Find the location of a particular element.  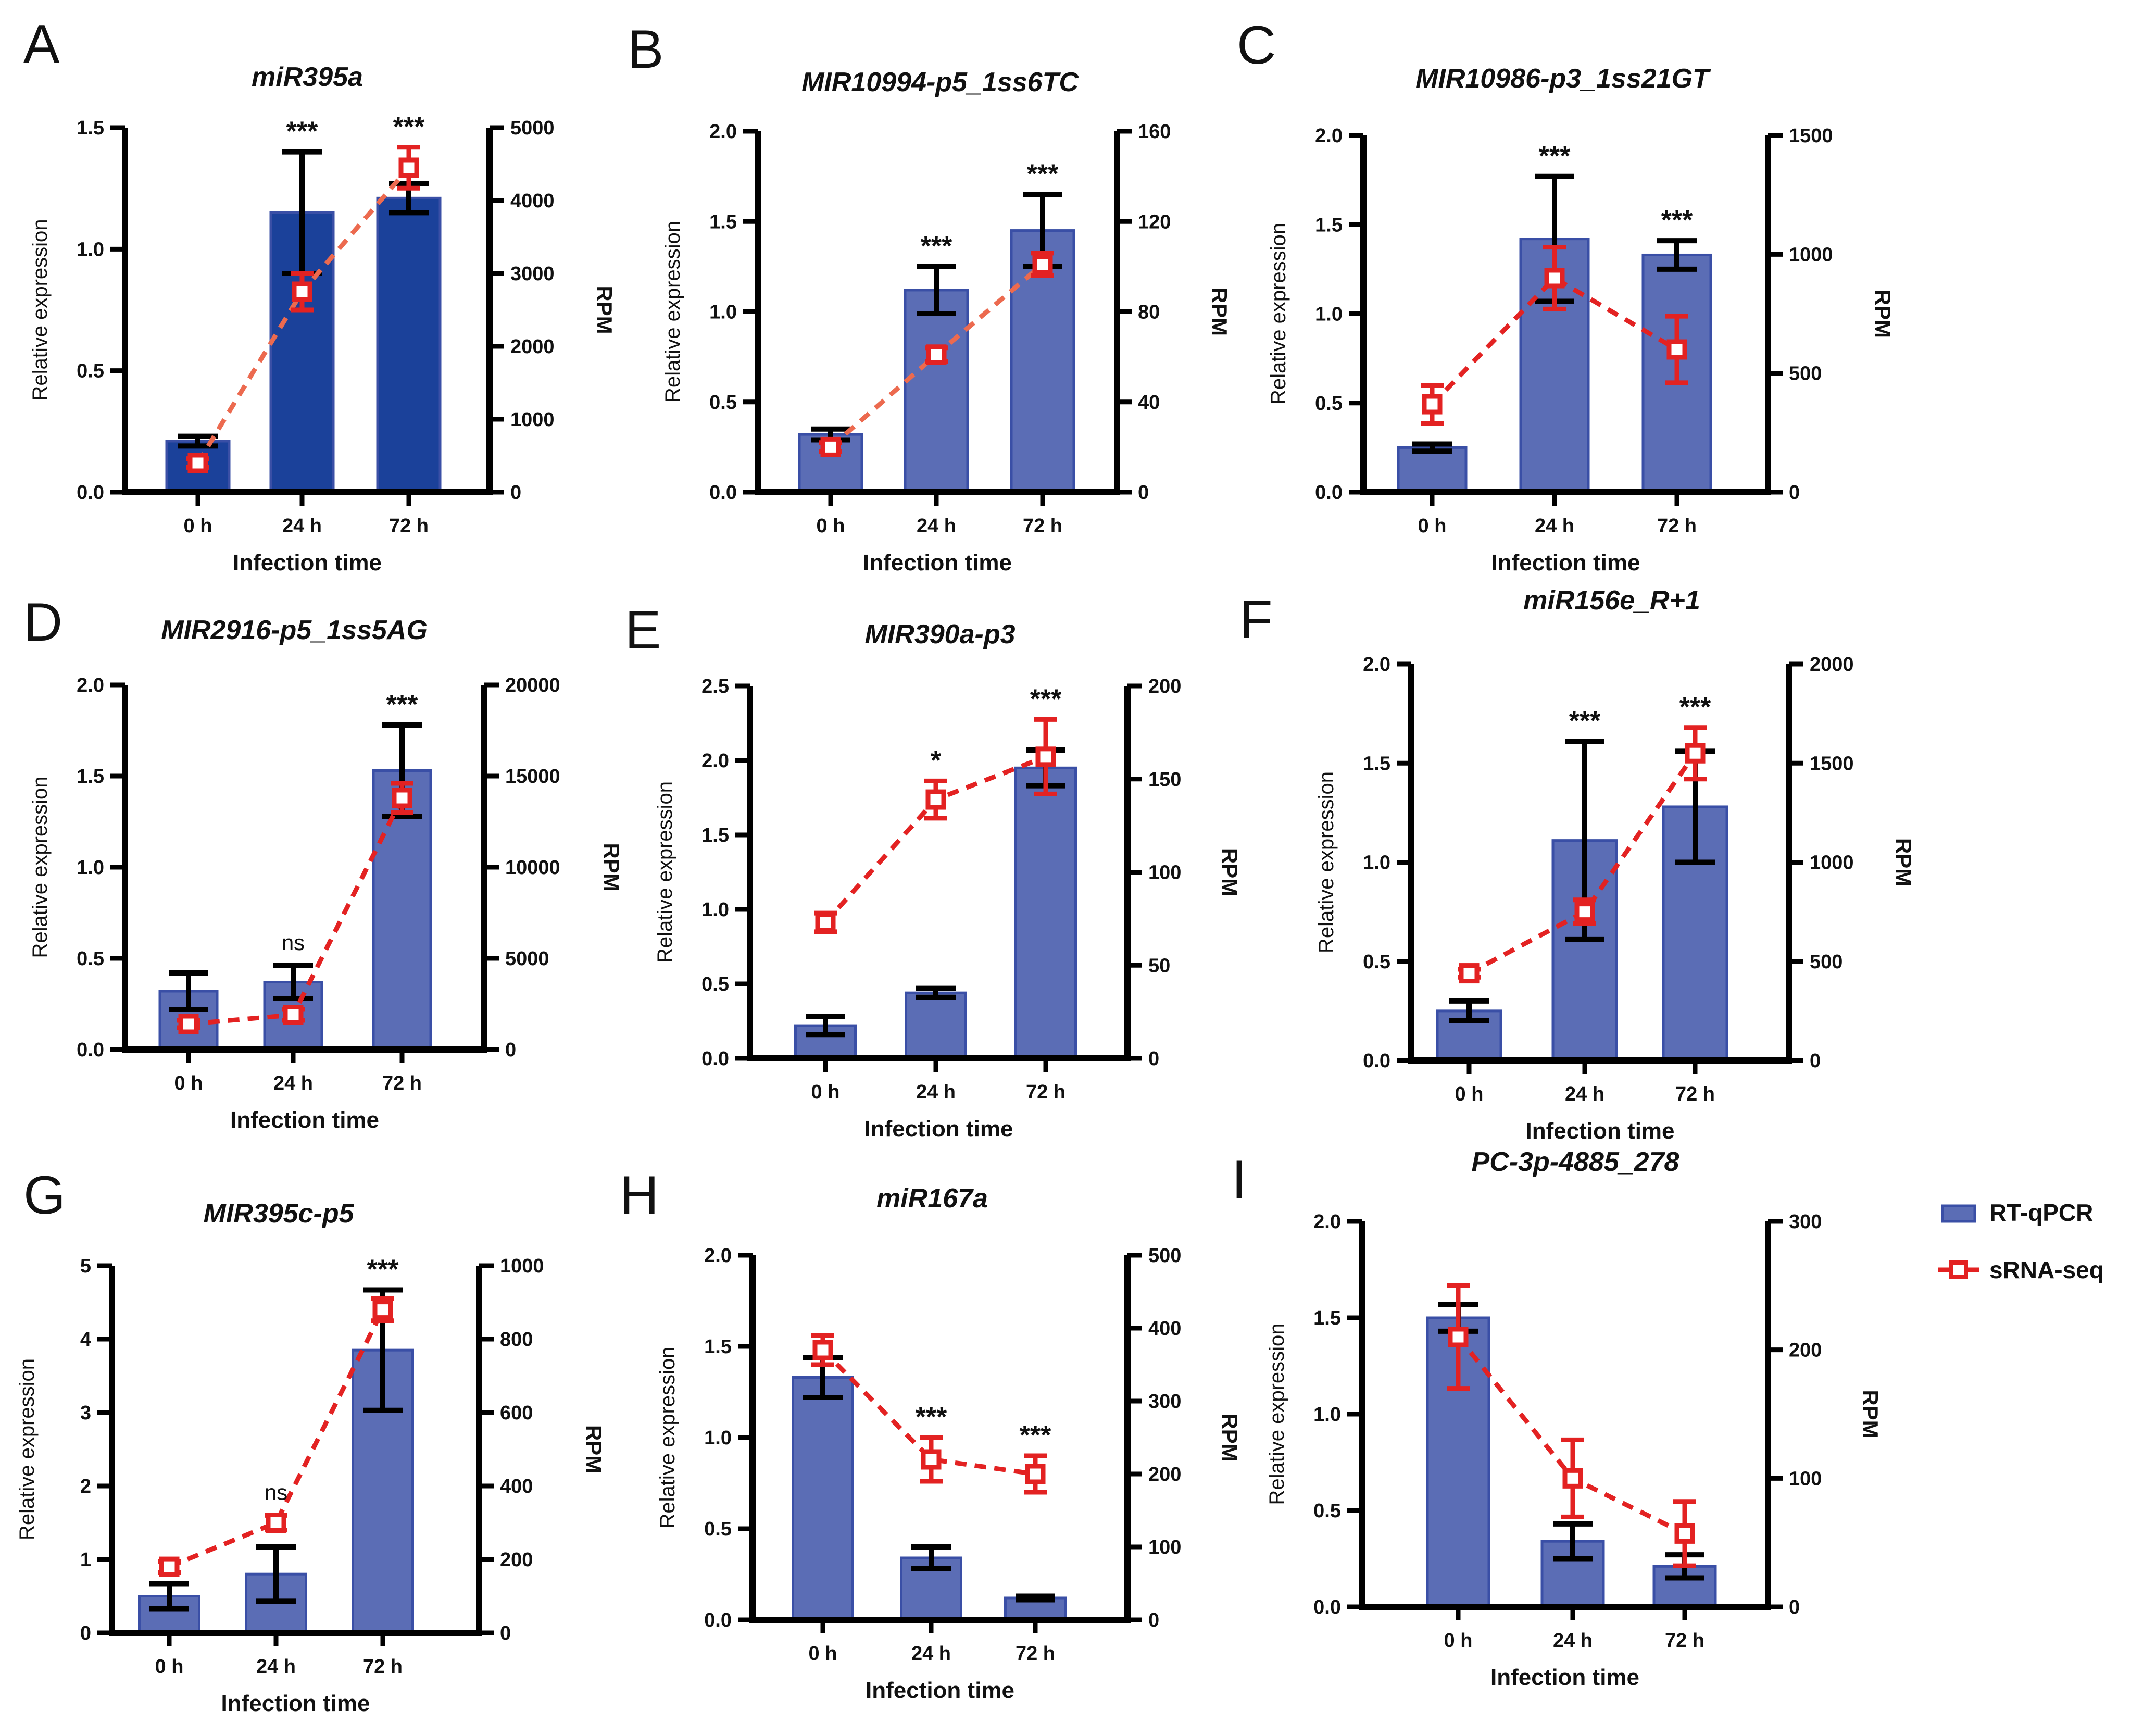

right-tick-label: 20000 is located at coordinates (532, 685).